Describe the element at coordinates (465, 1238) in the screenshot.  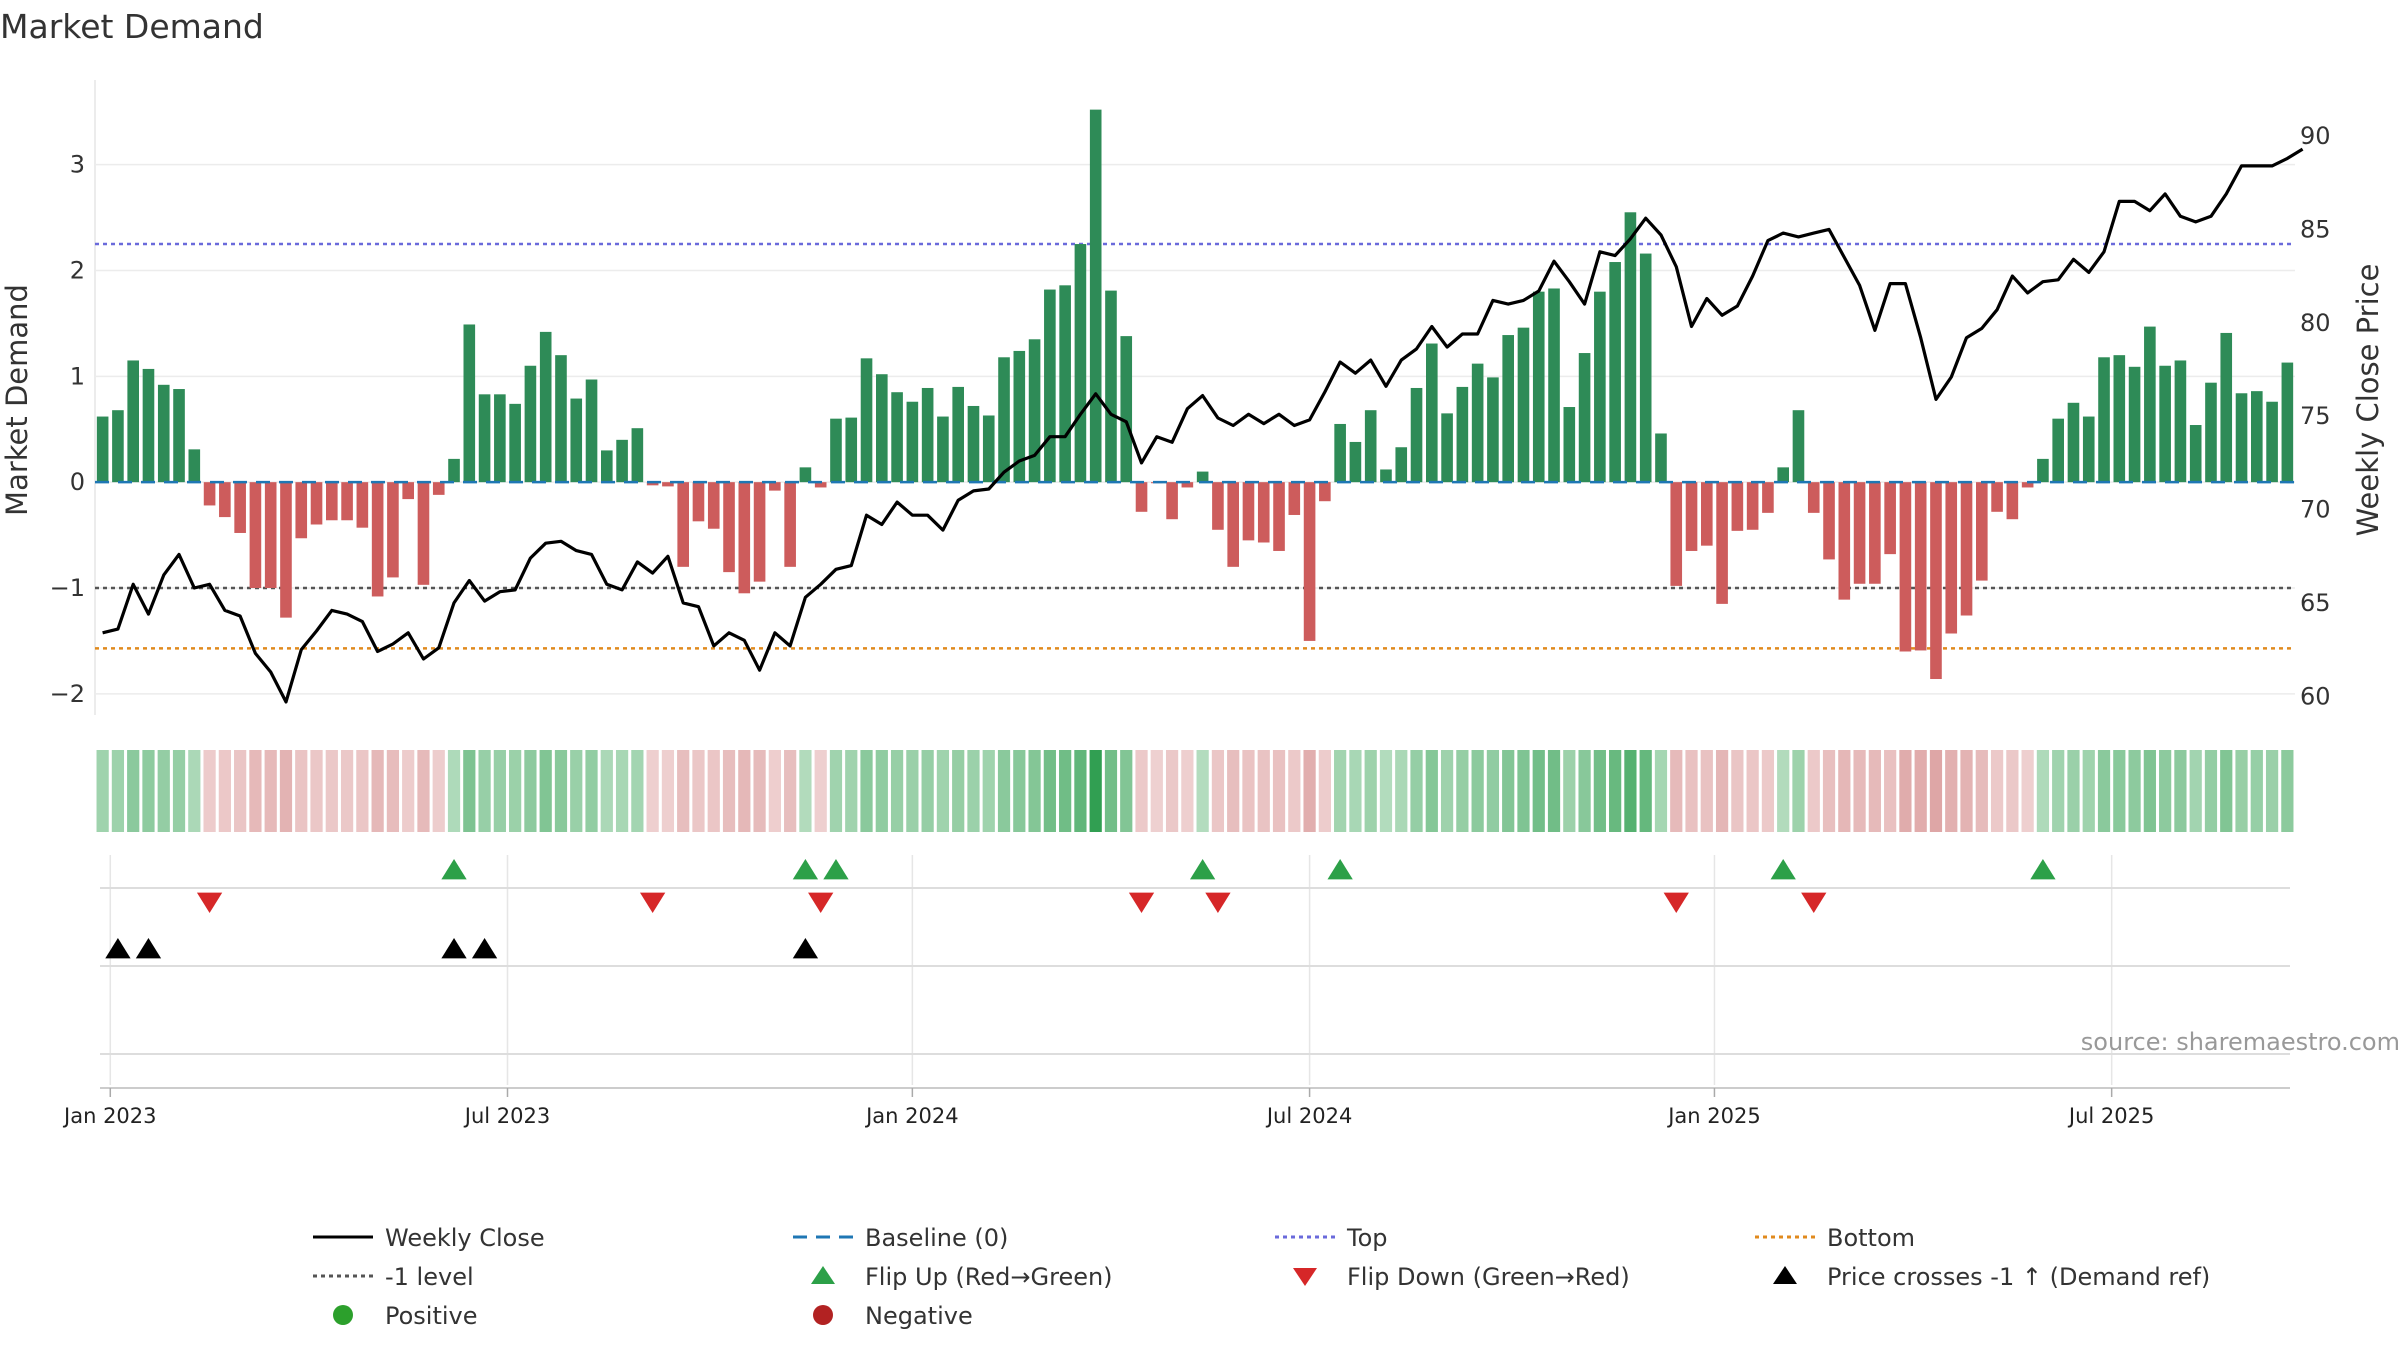
I see `legend-label: Weekly Close` at that location.